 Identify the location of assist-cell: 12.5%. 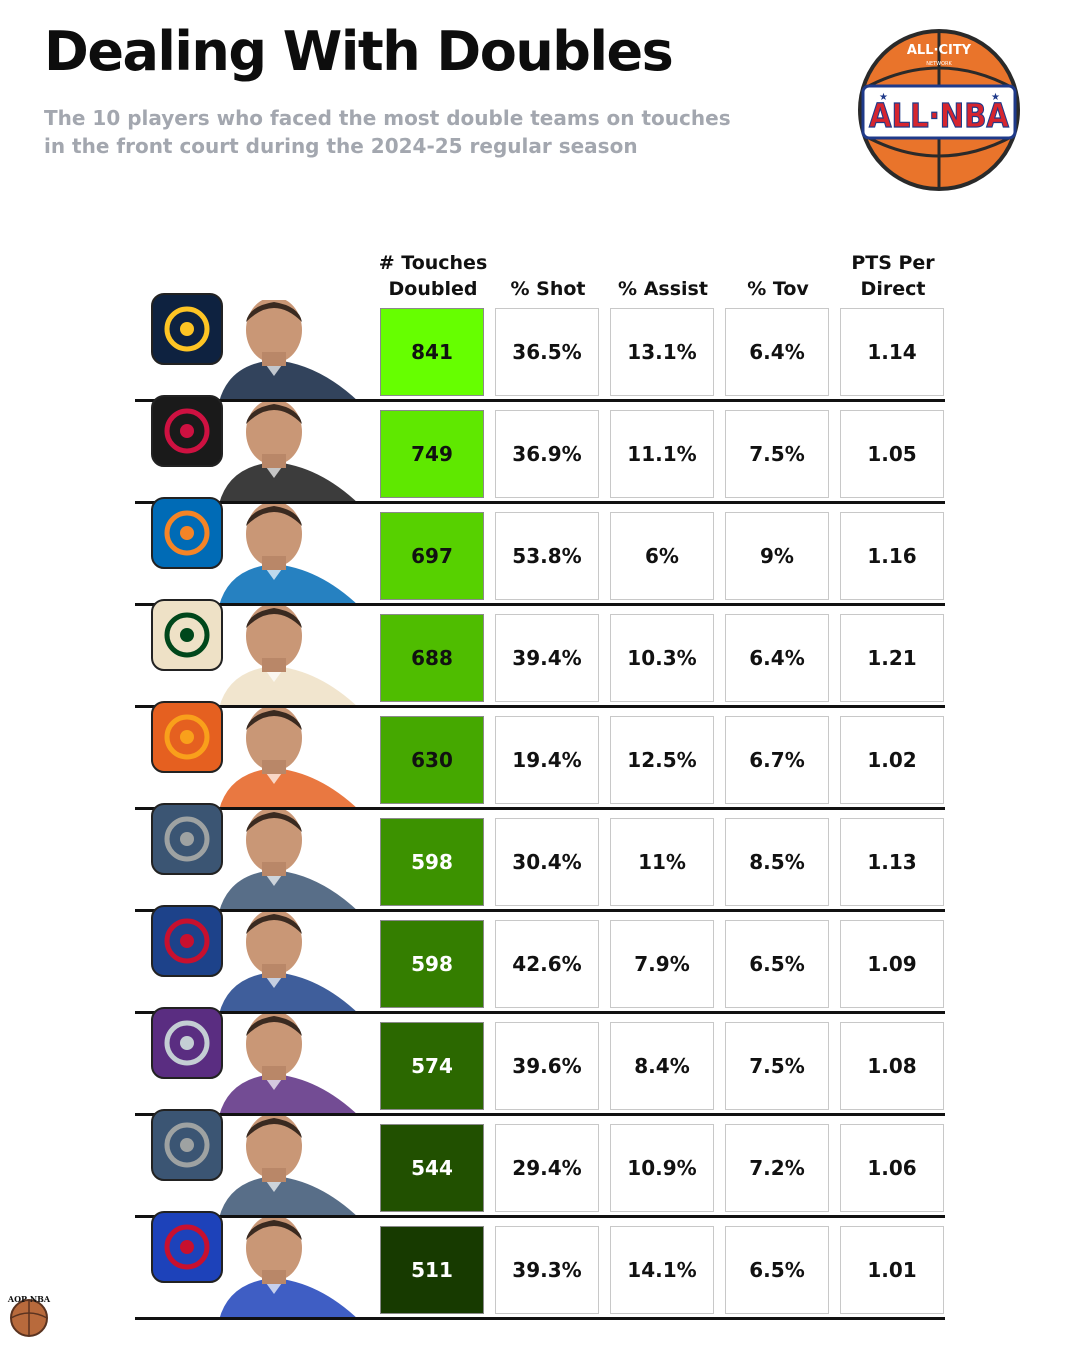
(662, 760).